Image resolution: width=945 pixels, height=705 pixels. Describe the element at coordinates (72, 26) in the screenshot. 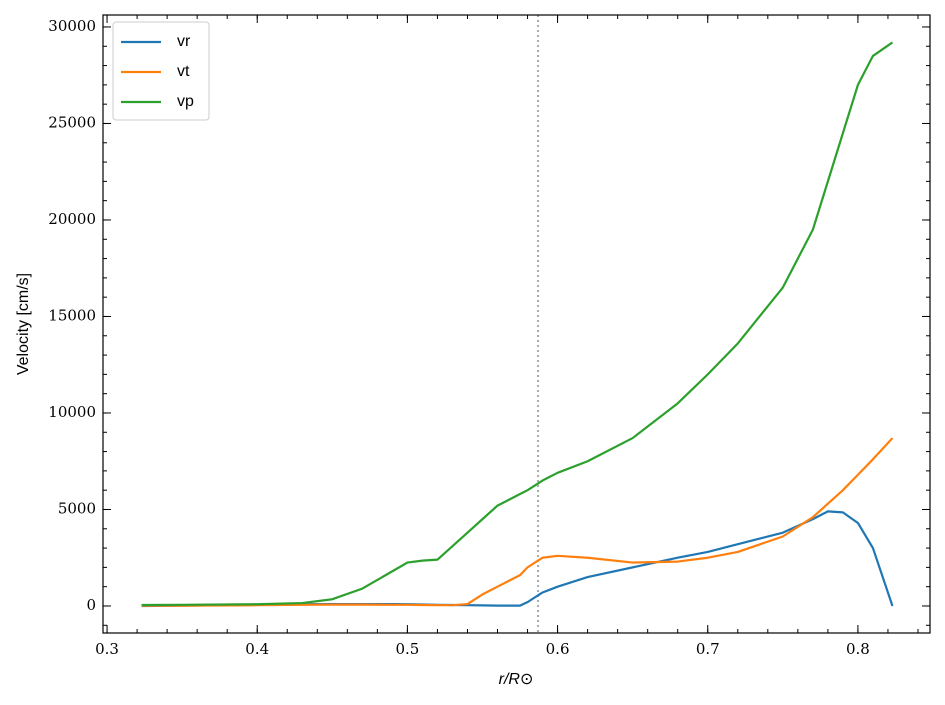

I see `y-tick-label: 30000` at that location.